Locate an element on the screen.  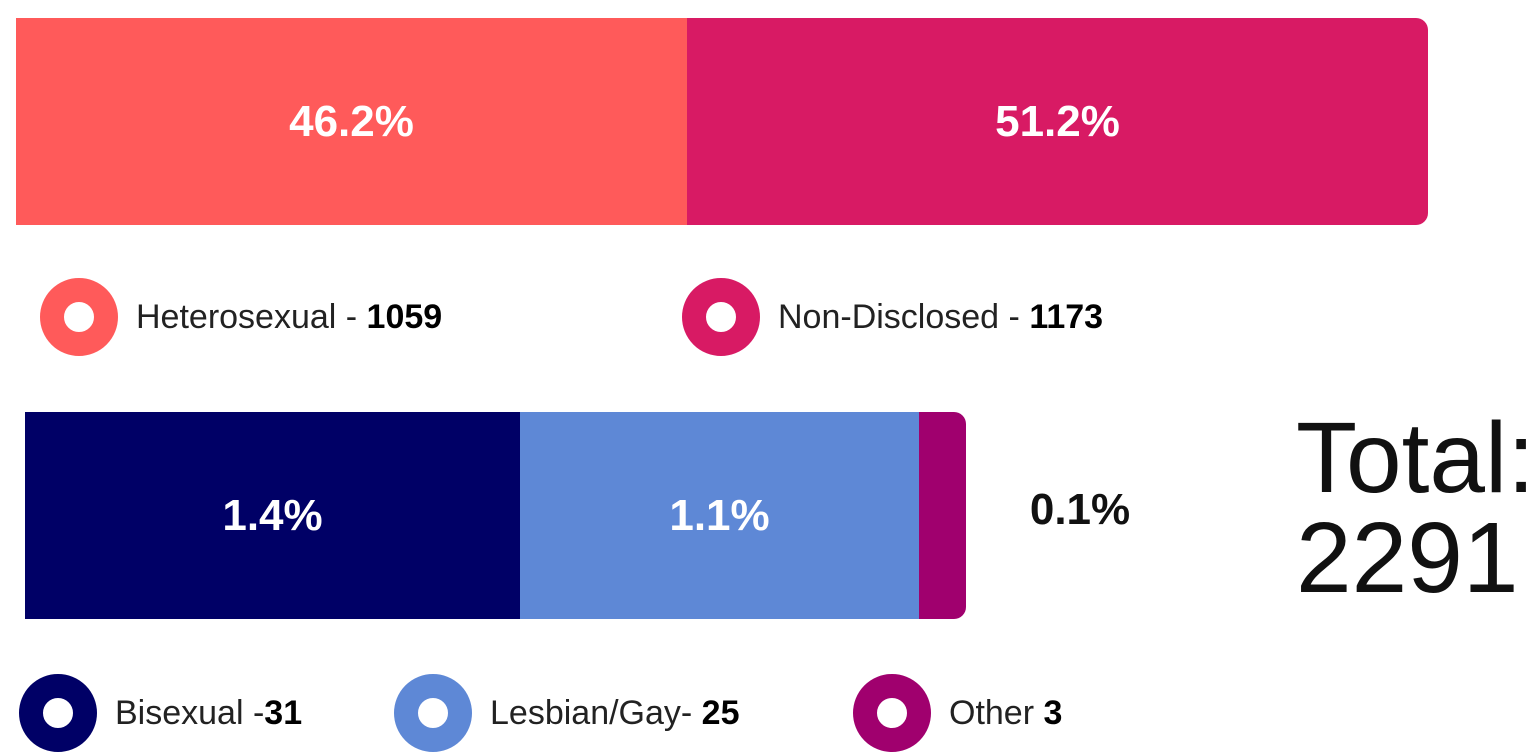
segment-label: 1.4% is located at coordinates (272, 515).